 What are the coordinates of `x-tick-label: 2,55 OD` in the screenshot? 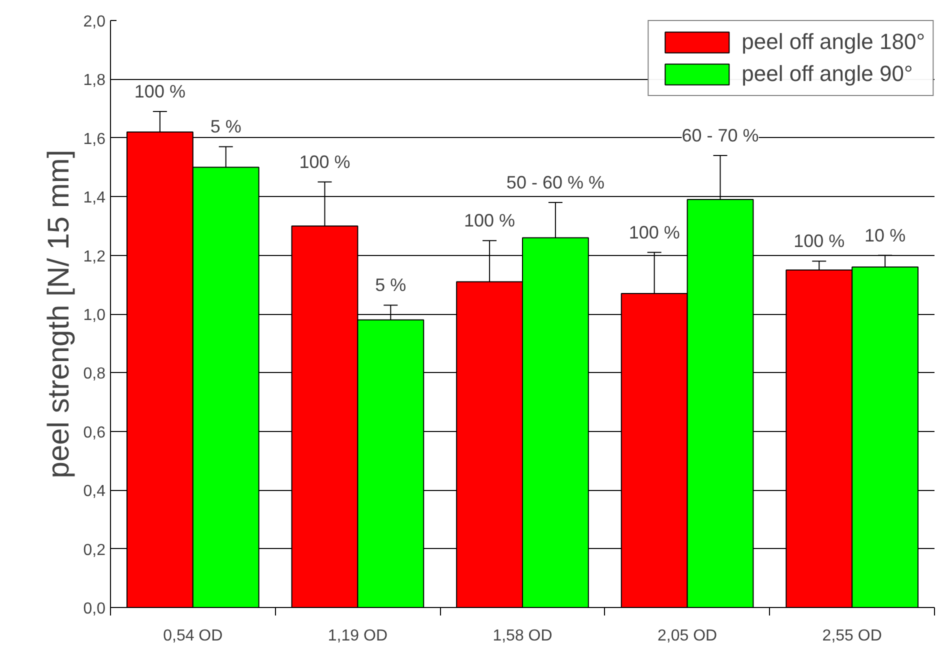 It's located at (852, 636).